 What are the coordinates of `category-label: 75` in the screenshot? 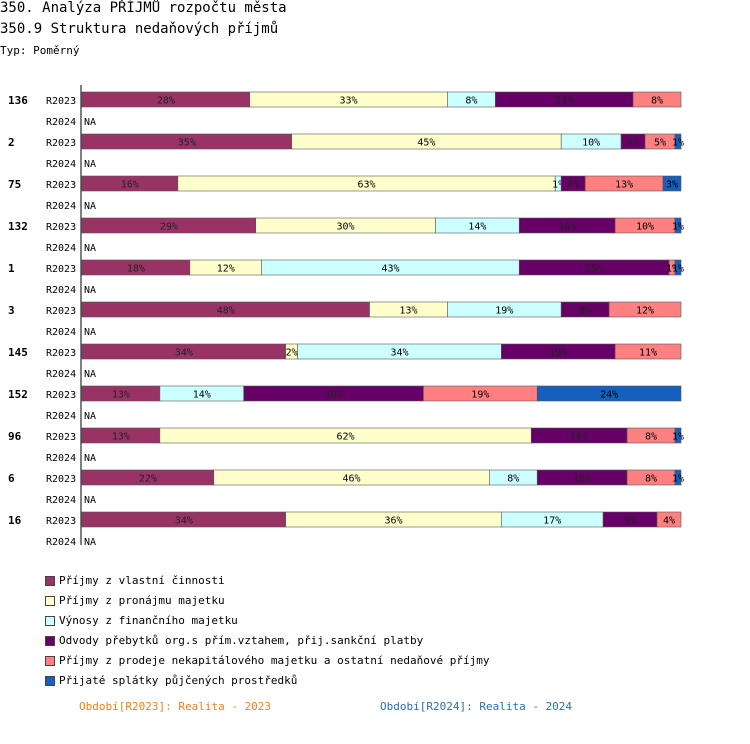 It's located at (14, 184).